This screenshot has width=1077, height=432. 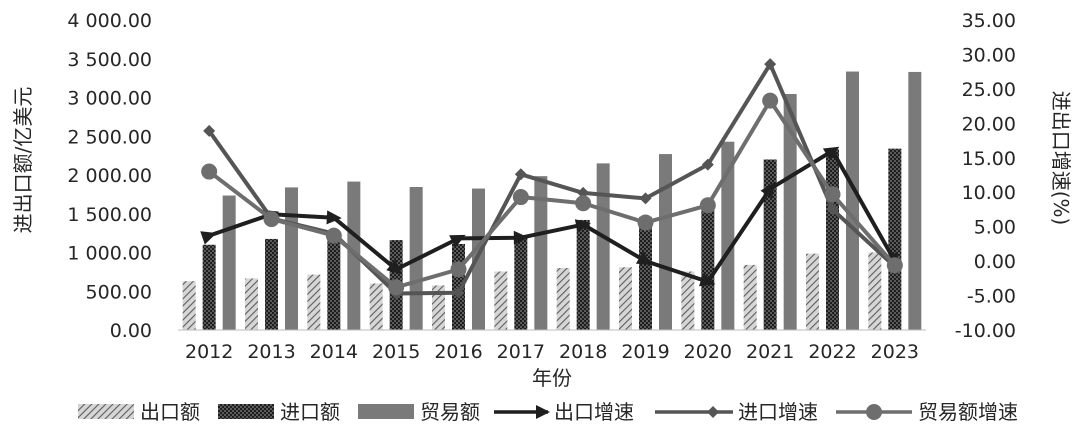 What do you see at coordinates (209, 287) in the screenshot?
I see `bar-2-2012` at bounding box center [209, 287].